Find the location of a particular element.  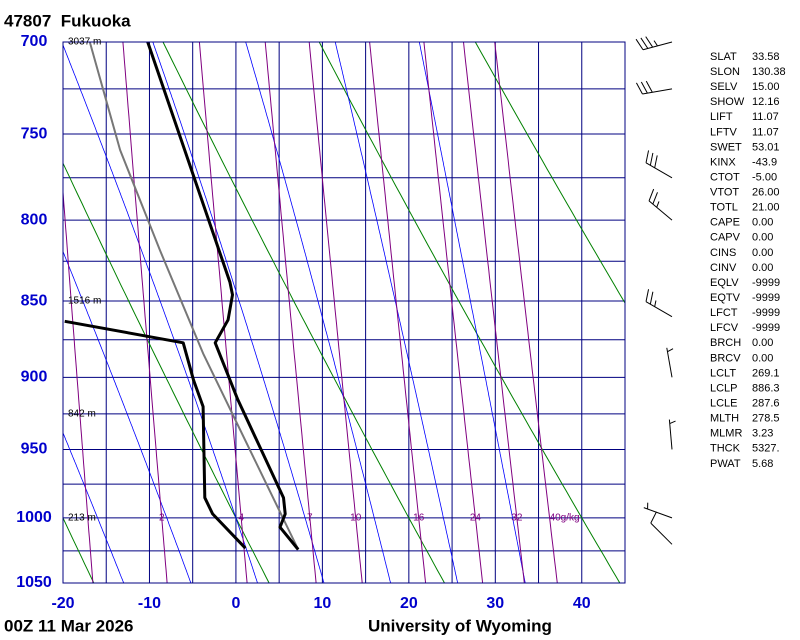

index-value: -5.00 is located at coordinates (764, 177).